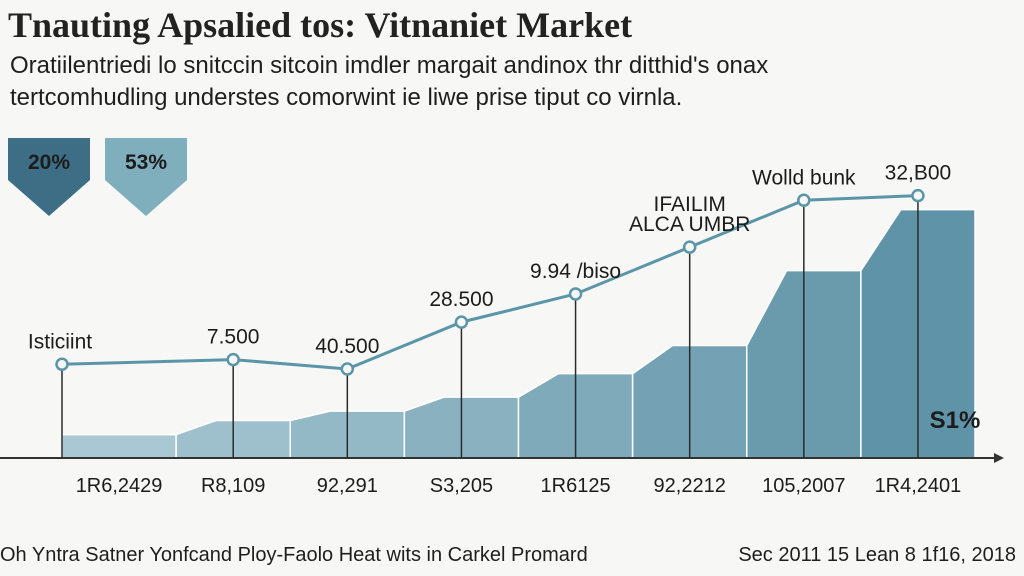  Describe the element at coordinates (999, 458) in the screenshot. I see `x-axis-arrow` at that location.